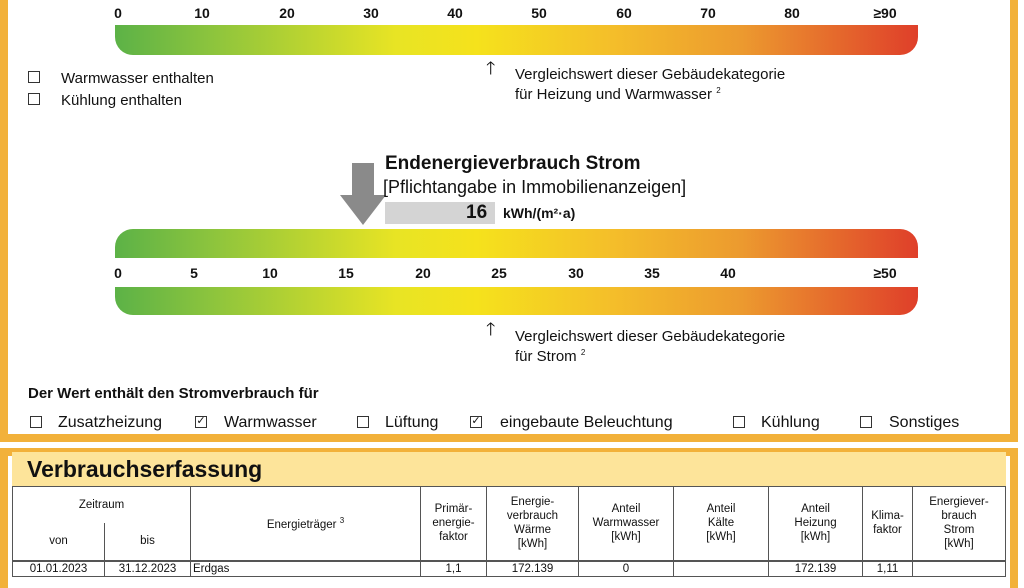  I want to click on strom-unit: kWh/(m²·a), so click(539, 213).